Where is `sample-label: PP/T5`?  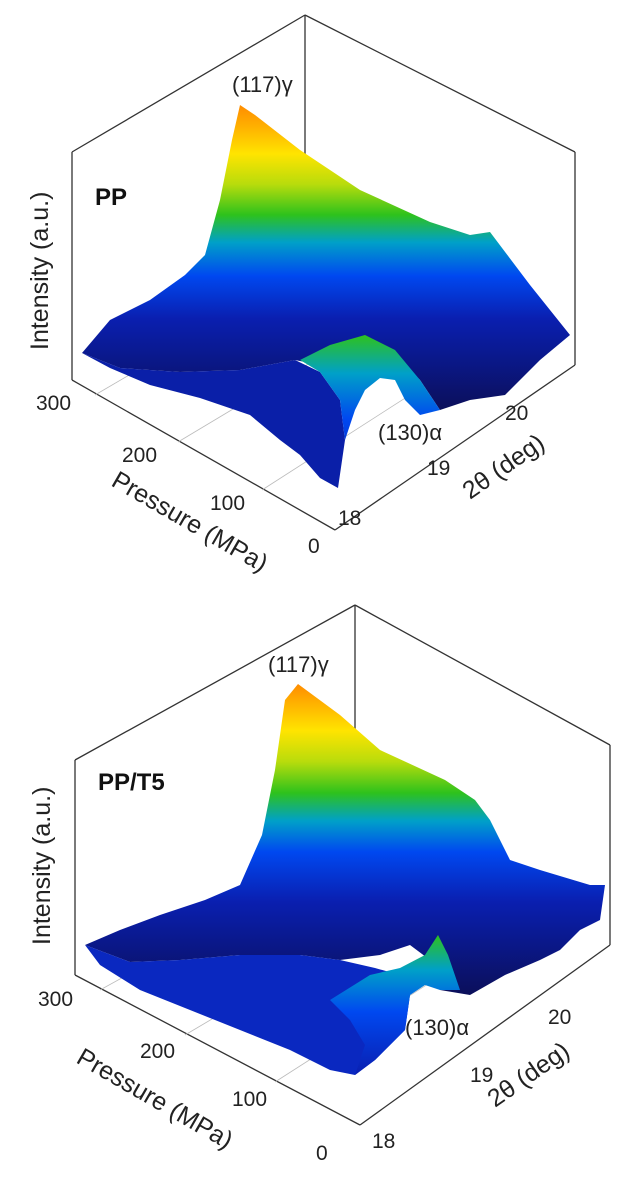
sample-label: PP/T5 is located at coordinates (131, 782).